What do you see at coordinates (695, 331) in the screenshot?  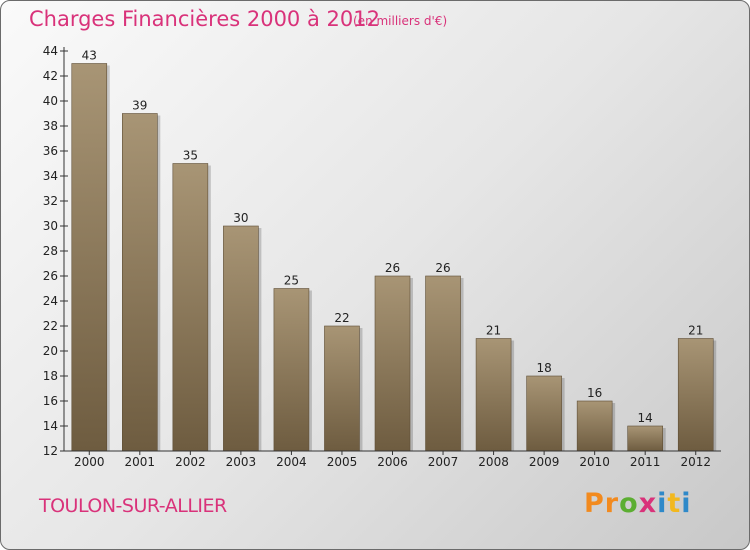 I see `value-label-2012: 21` at bounding box center [695, 331].